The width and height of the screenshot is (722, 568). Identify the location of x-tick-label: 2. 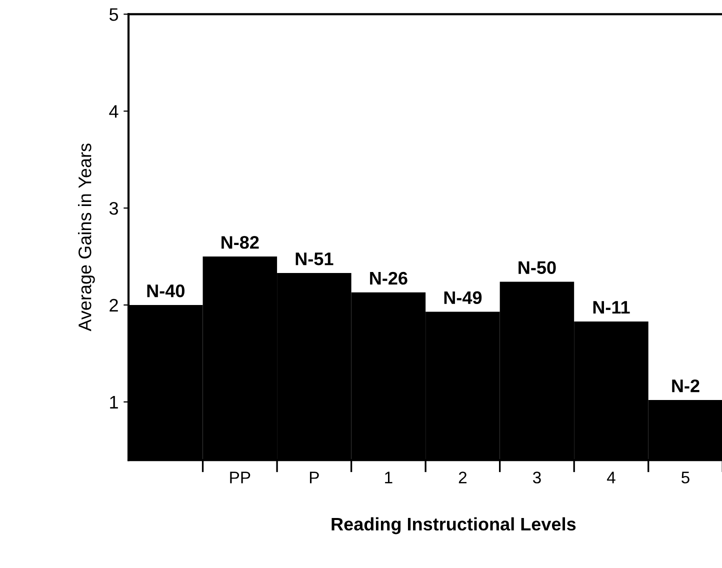
(462, 478).